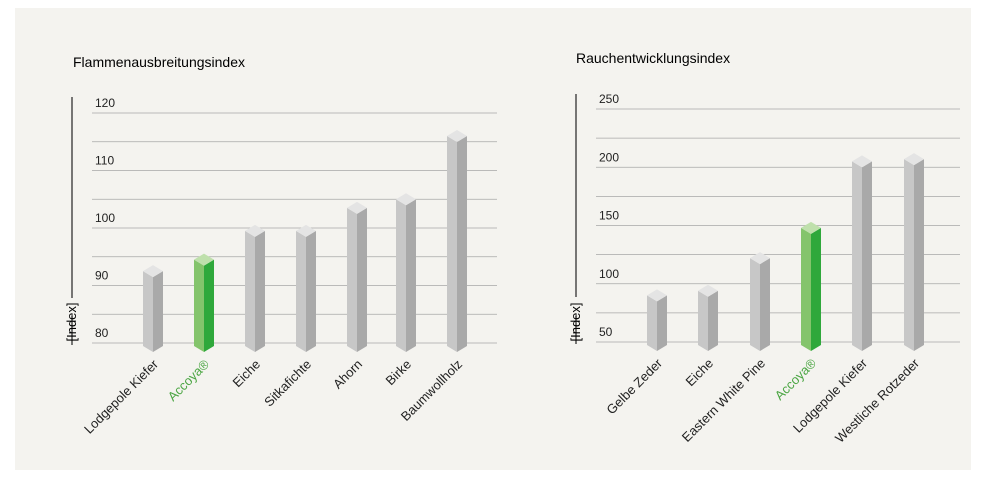 This screenshot has width=986, height=478. I want to click on y-tick-label: 50, so click(606, 332).